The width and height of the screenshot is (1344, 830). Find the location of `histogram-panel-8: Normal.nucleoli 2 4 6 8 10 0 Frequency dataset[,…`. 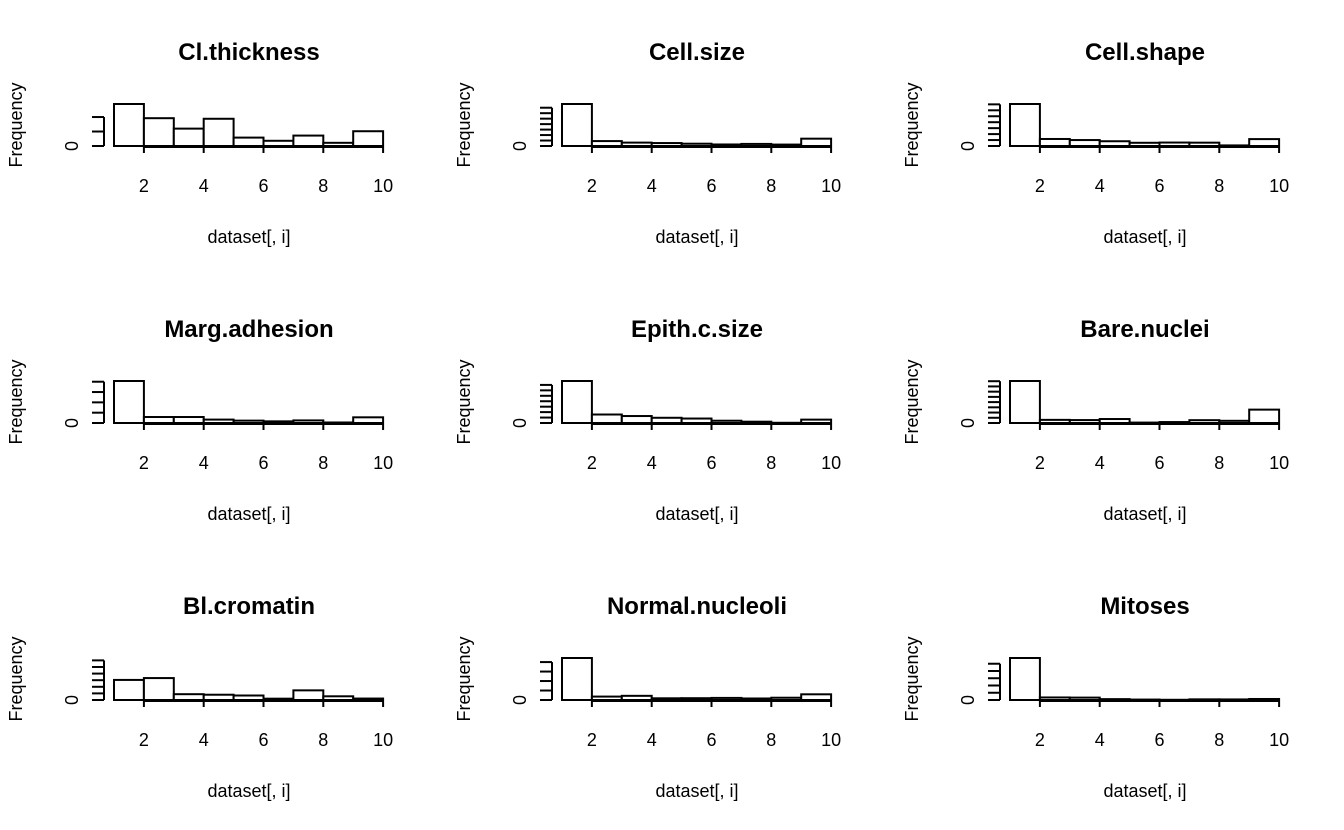

histogram-panel-8: Normal.nucleoli 2 4 6 8 10 0 Frequency dataset[,… is located at coordinates (647, 697).